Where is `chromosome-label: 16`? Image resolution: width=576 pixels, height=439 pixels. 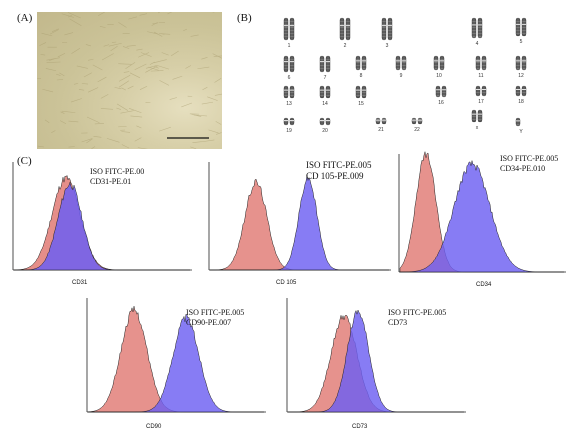 chromosome-label: 16 is located at coordinates (441, 103).